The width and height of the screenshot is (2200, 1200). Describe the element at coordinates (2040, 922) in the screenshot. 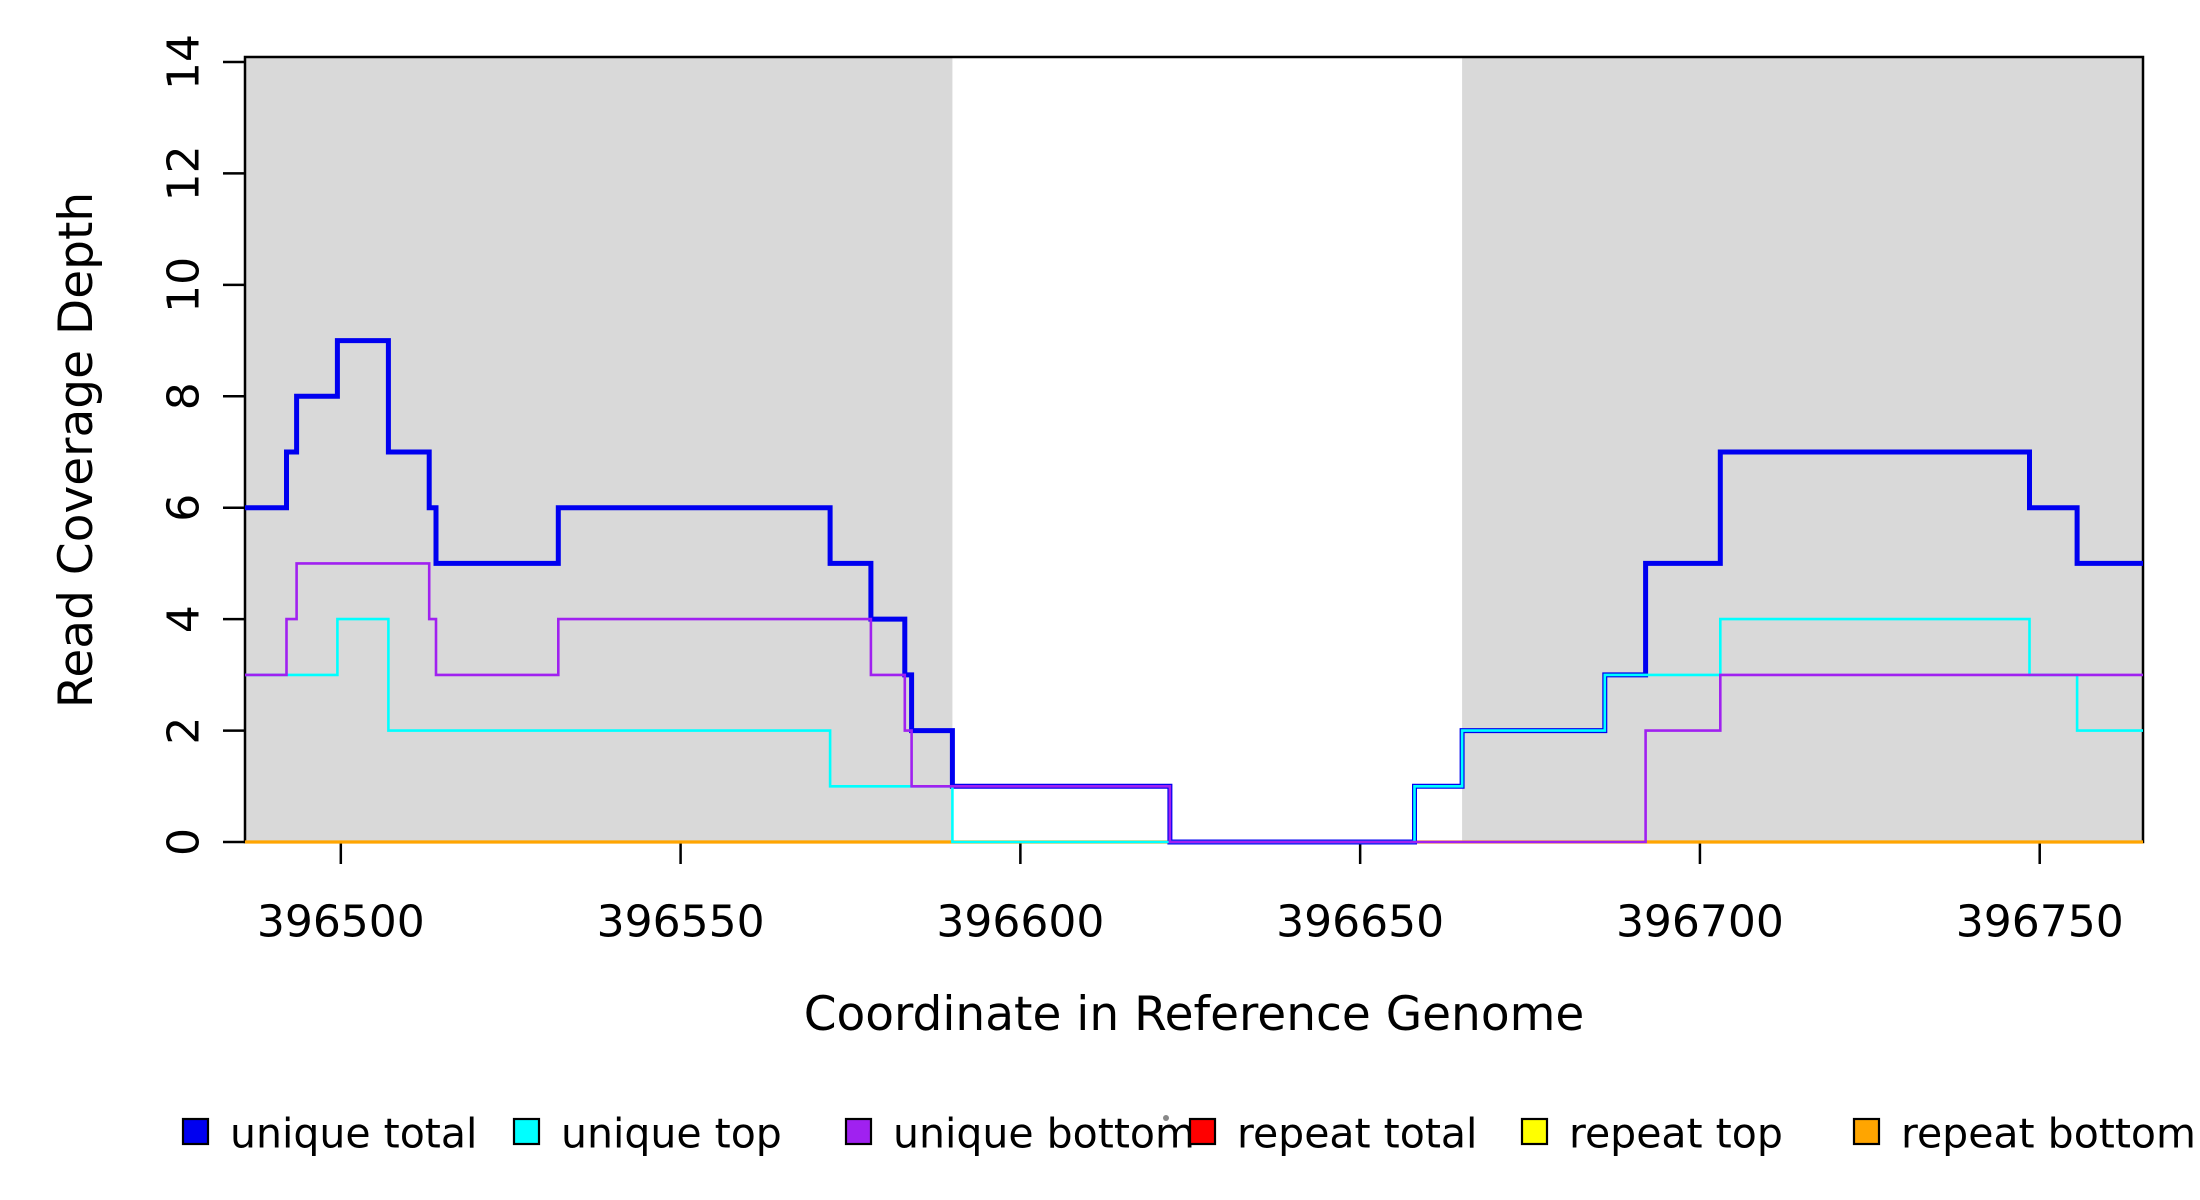

I see `x-tick-label: 396750` at that location.